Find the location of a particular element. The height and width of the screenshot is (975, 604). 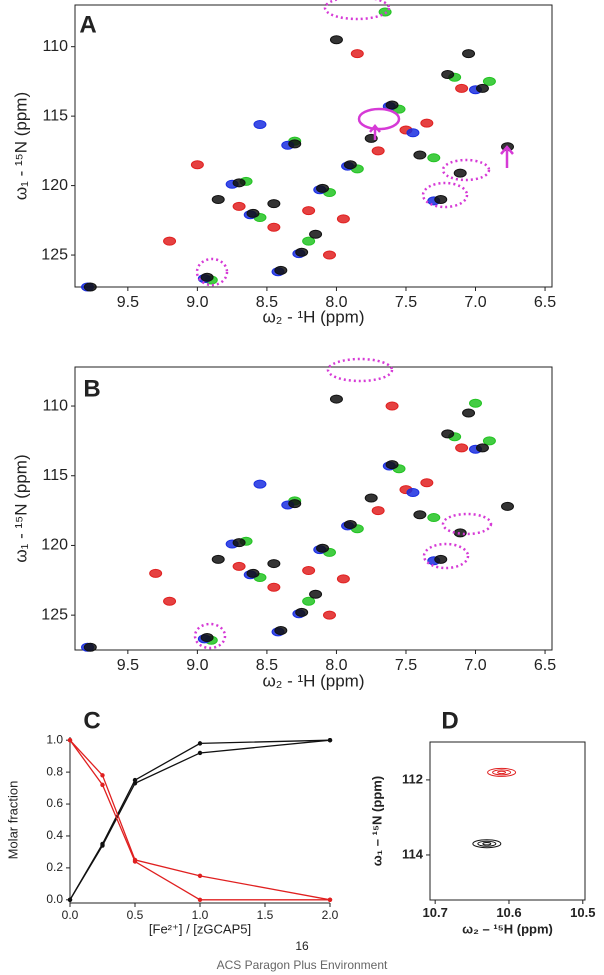

x-tick-label: 1.0 is located at coordinates (200, 915).